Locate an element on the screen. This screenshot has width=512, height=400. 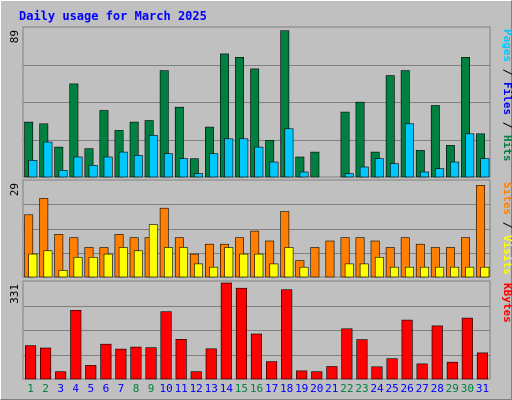
x-tick-label-day-20: 20 is located at coordinates (316, 388).